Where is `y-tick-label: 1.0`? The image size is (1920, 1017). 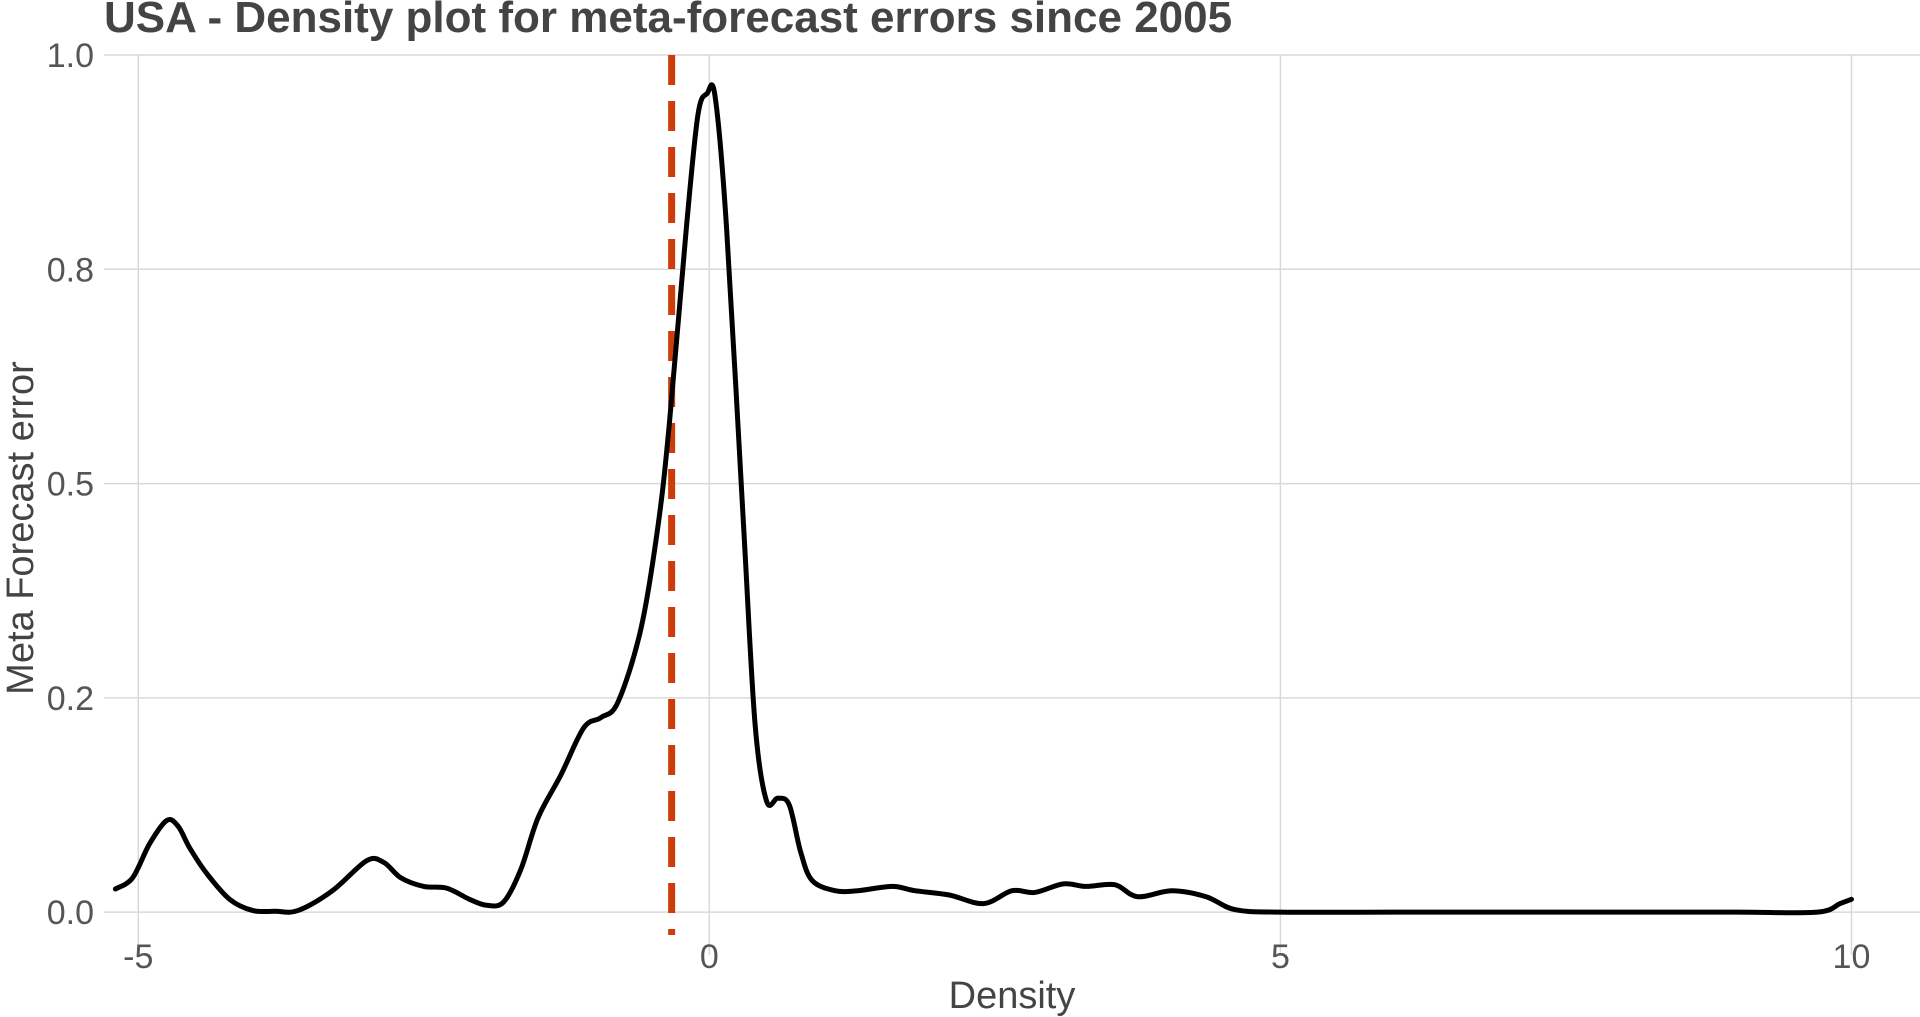
y-tick-label: 1.0 is located at coordinates (70, 56).